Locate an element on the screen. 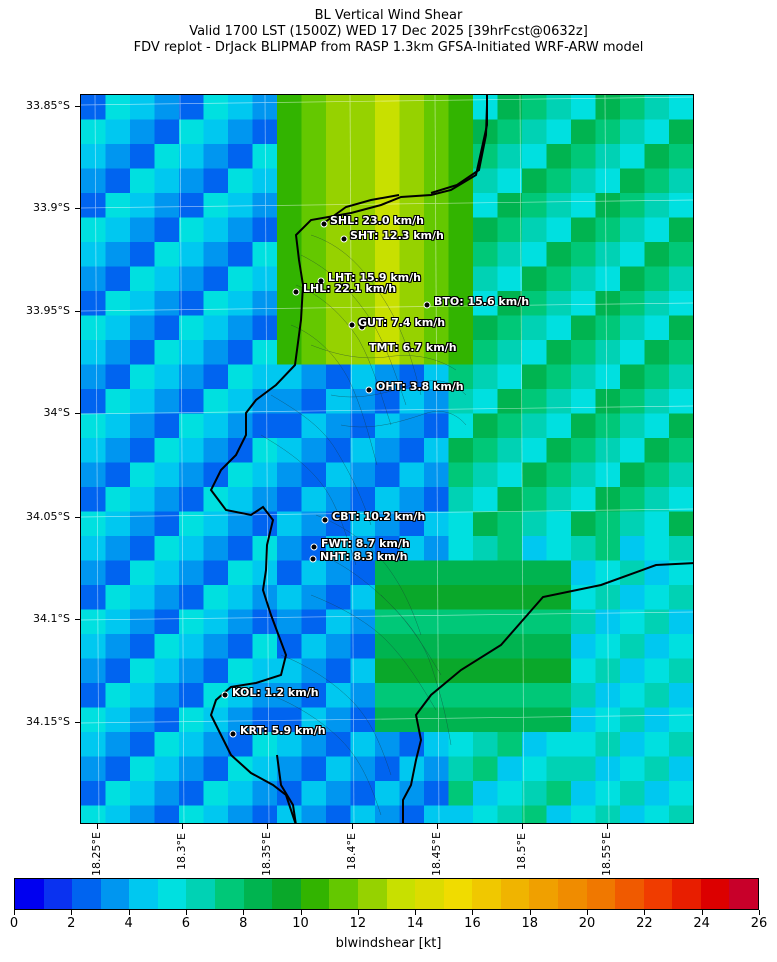  station-label-oht: OHT: 3.8 km/h is located at coordinates (420, 386).